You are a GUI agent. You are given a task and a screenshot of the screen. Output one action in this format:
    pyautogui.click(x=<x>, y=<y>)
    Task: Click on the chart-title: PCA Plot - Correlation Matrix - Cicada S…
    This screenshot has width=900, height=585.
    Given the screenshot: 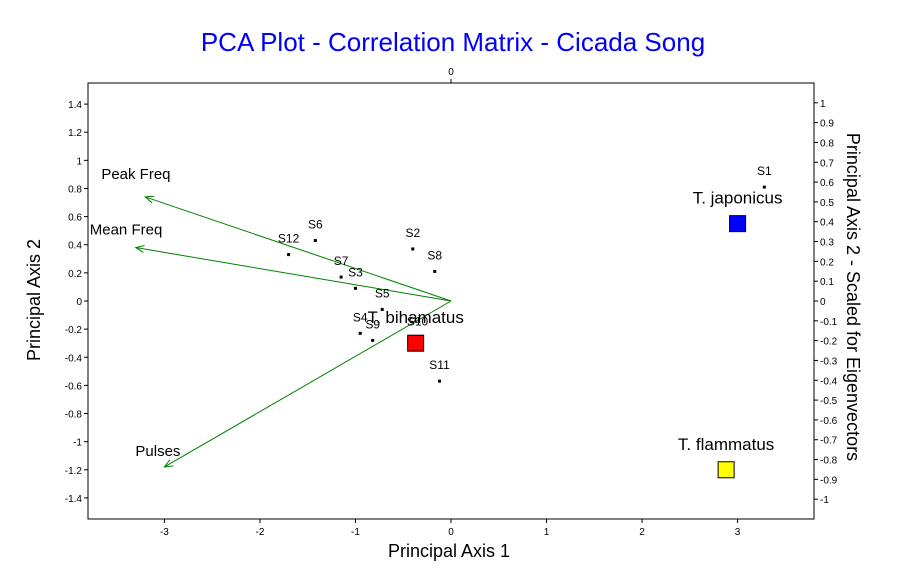 What is the action you would take?
    pyautogui.click(x=453, y=42)
    